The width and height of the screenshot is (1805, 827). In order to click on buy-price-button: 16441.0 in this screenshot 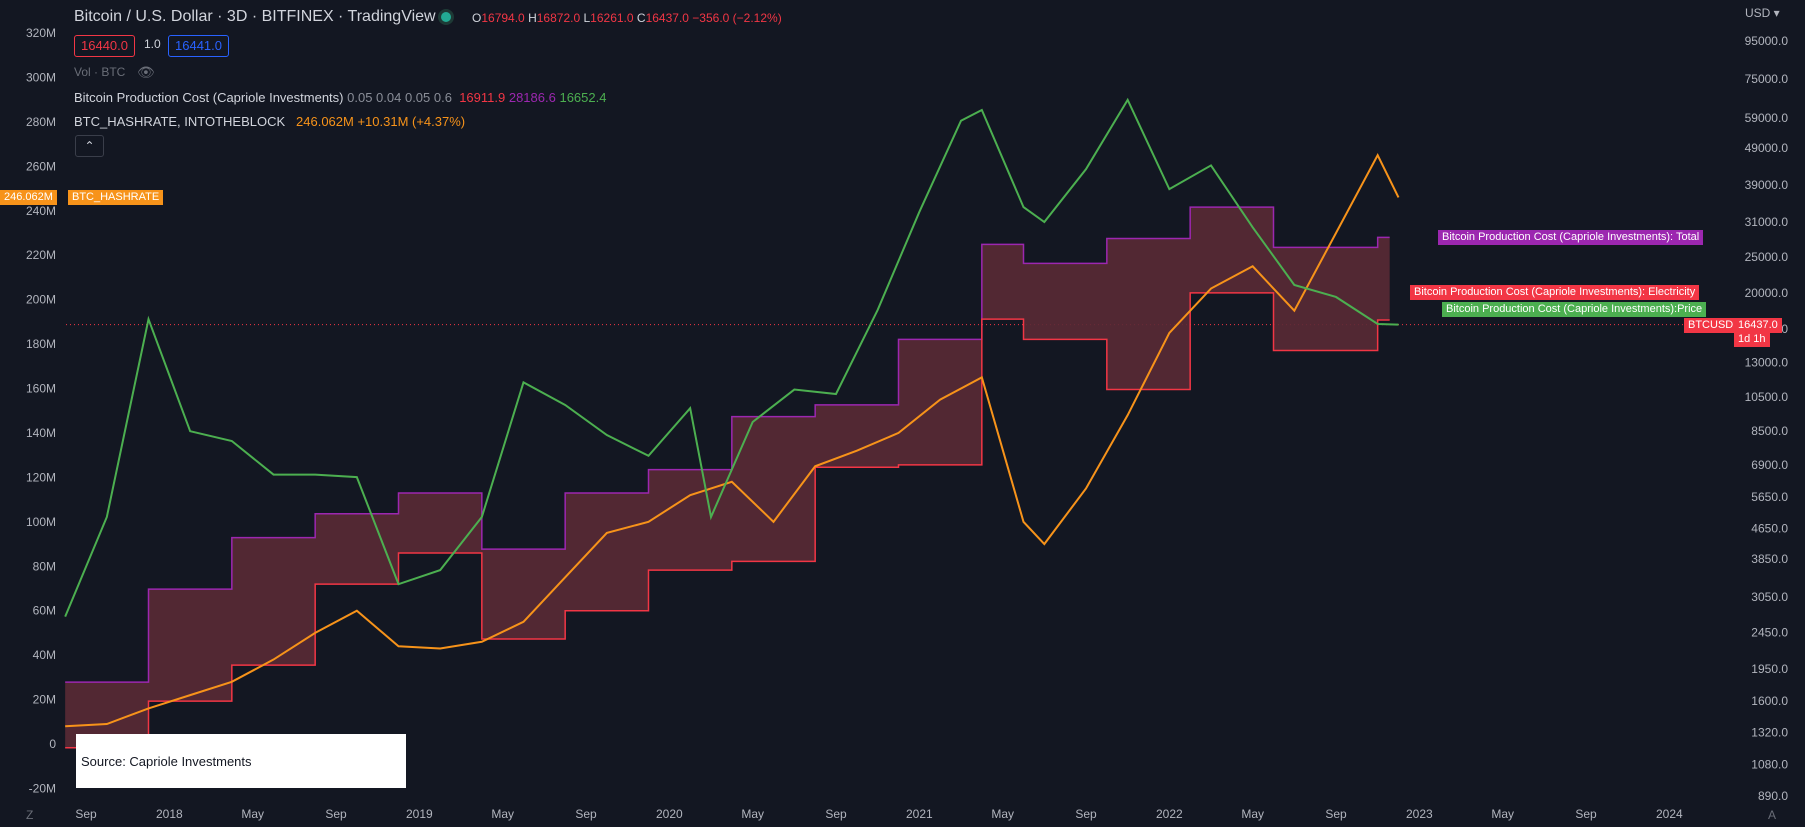, I will do `click(198, 46)`.